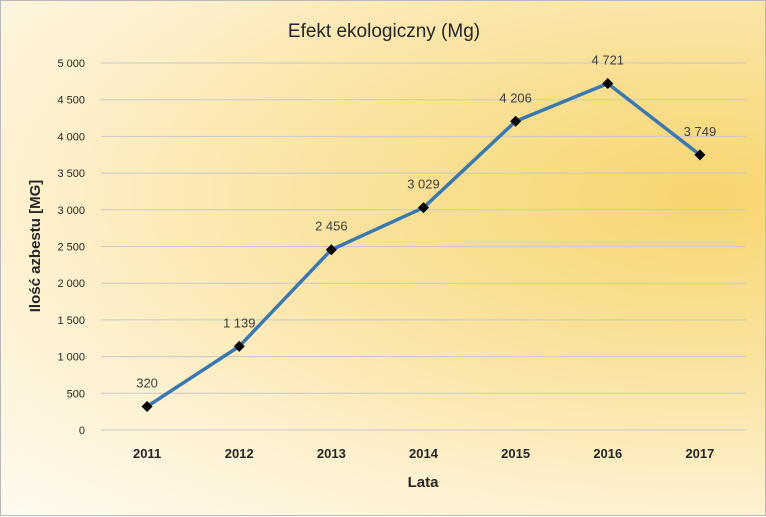 This screenshot has width=766, height=517. Describe the element at coordinates (384, 31) in the screenshot. I see `chart-title: Efekt ekologiczny (Mg)` at that location.